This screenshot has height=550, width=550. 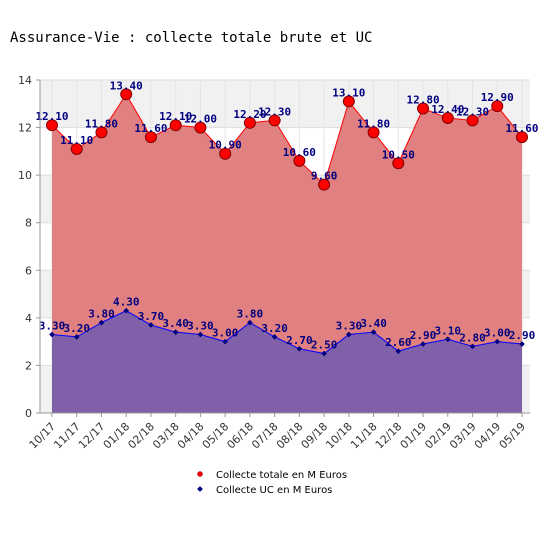 What do you see at coordinates (324, 184) in the screenshot?
I see `marker-total-09/18` at bounding box center [324, 184].